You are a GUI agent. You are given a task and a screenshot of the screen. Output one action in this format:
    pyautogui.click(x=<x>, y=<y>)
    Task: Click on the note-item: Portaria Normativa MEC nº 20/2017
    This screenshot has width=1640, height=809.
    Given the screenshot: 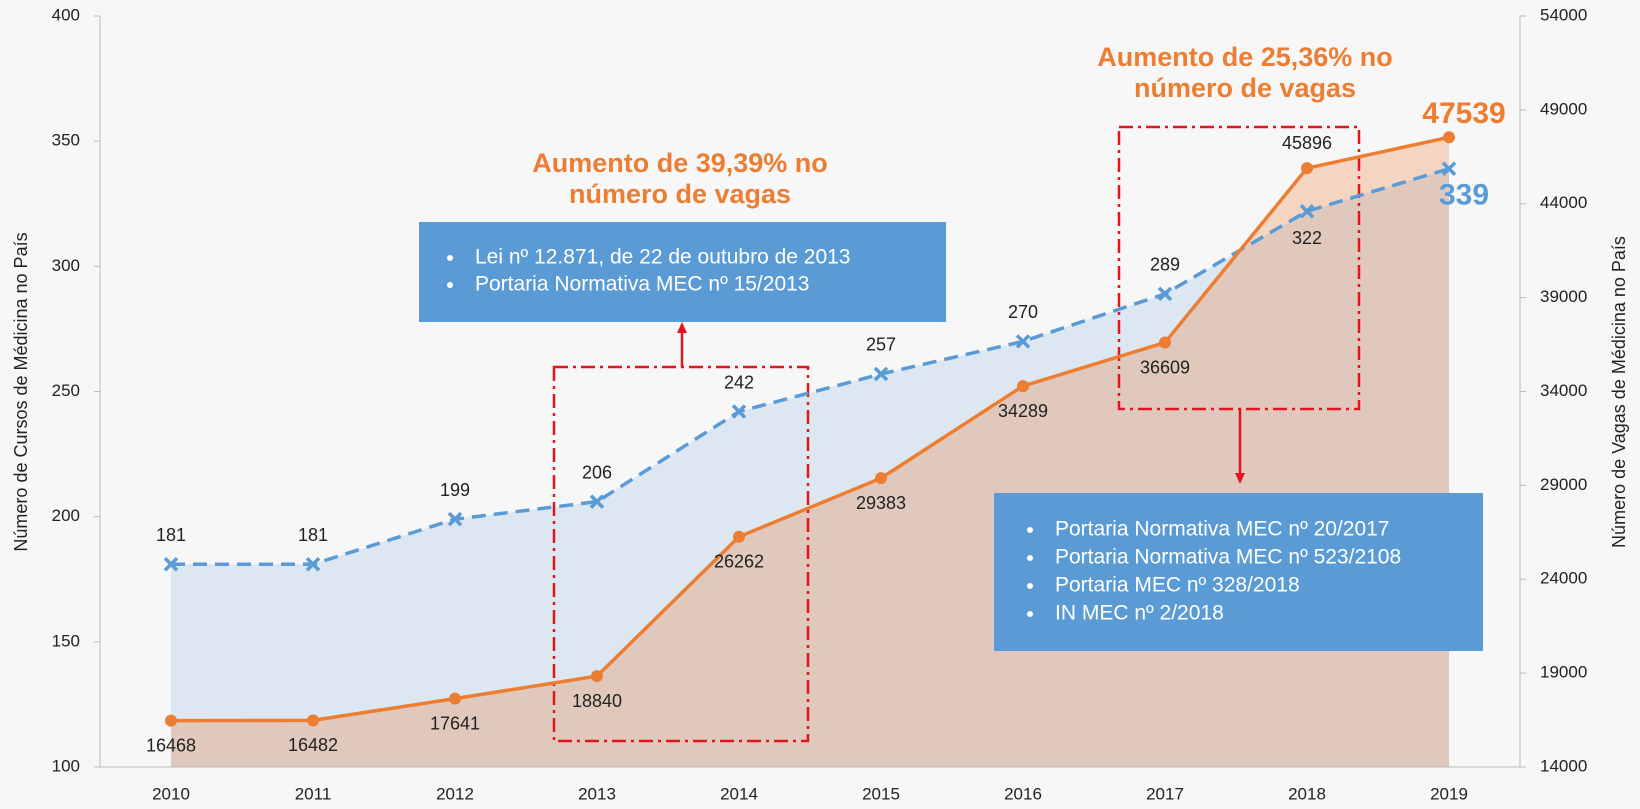 What is the action you would take?
    pyautogui.click(x=1222, y=529)
    